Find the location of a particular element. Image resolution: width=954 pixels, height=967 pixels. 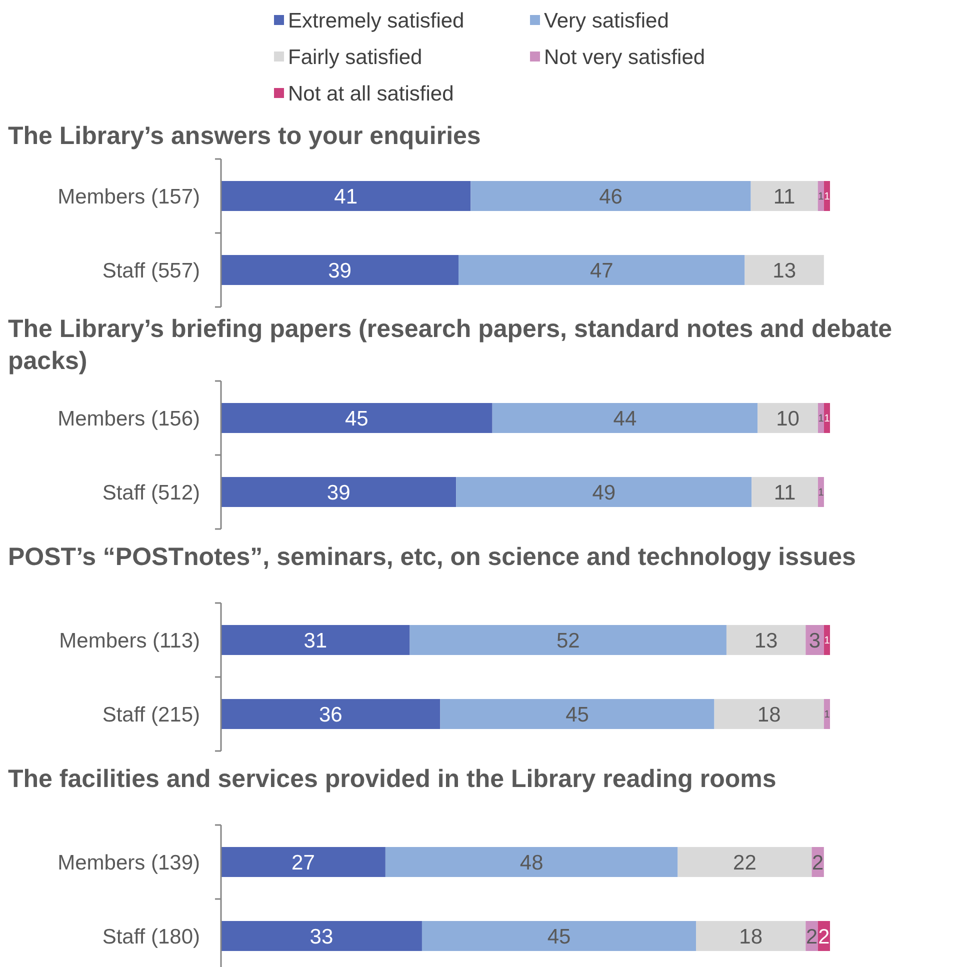

legend-label: Not at all satisfied is located at coordinates (371, 94).